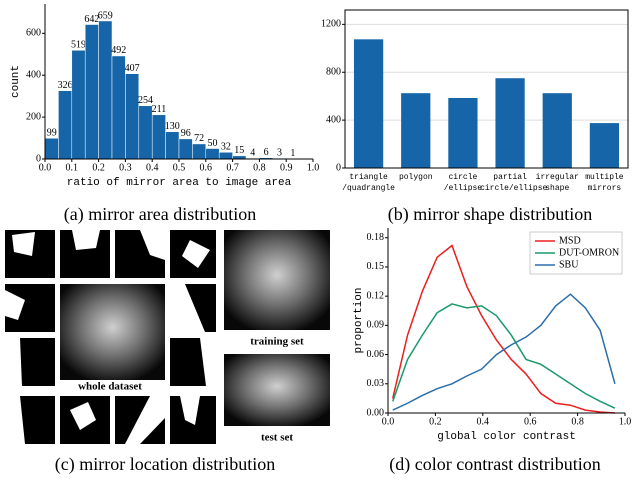  What do you see at coordinates (160, 214) in the screenshot?
I see `caption: (a) mirror area distribution` at bounding box center [160, 214].